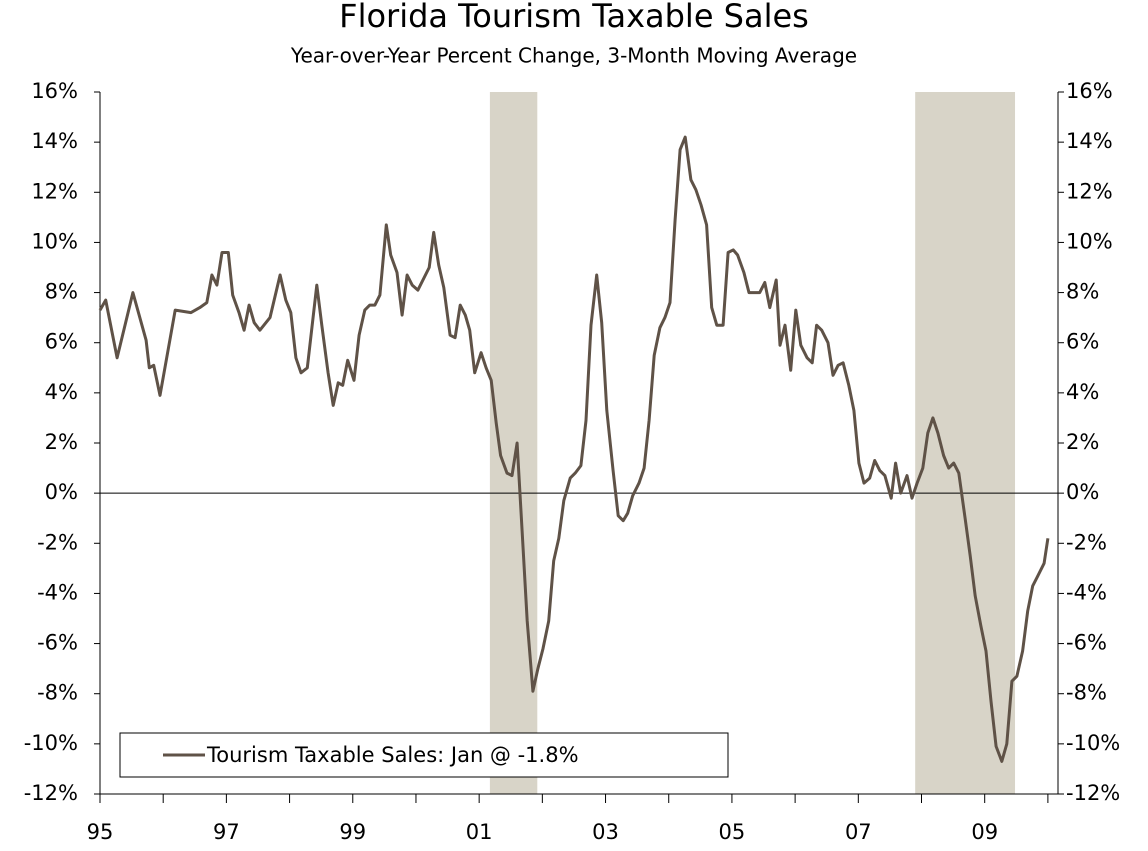 The image size is (1148, 851). I want to click on y2-tick-label: 4%, so click(1082, 392).